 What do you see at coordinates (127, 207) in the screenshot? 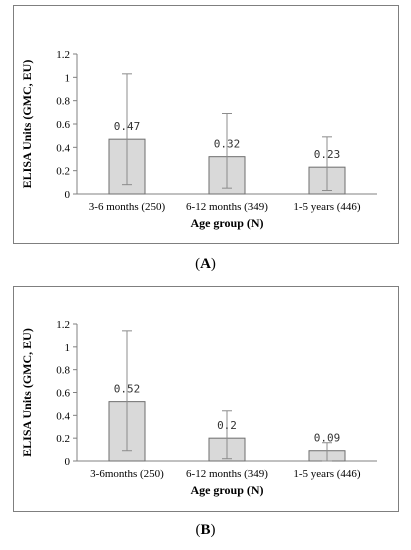
I see `chart-a-category-label: 3-6 months (250)` at bounding box center [127, 207].